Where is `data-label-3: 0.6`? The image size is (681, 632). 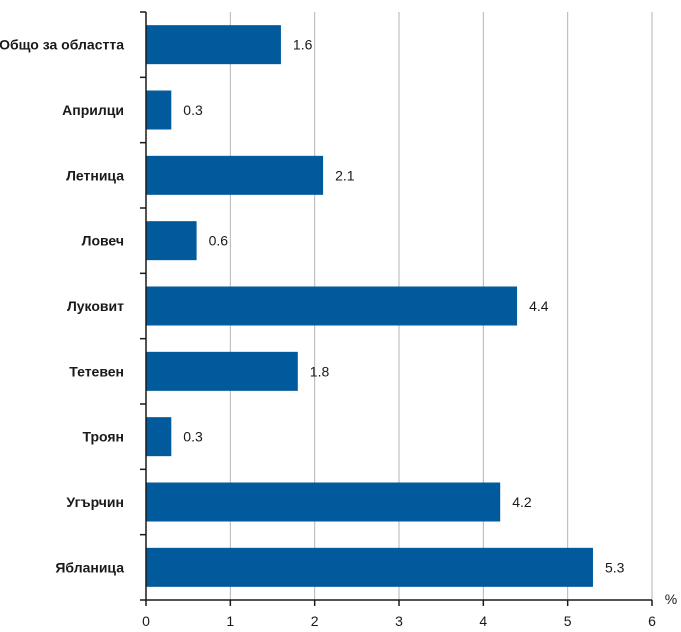 data-label-3: 0.6 is located at coordinates (219, 241).